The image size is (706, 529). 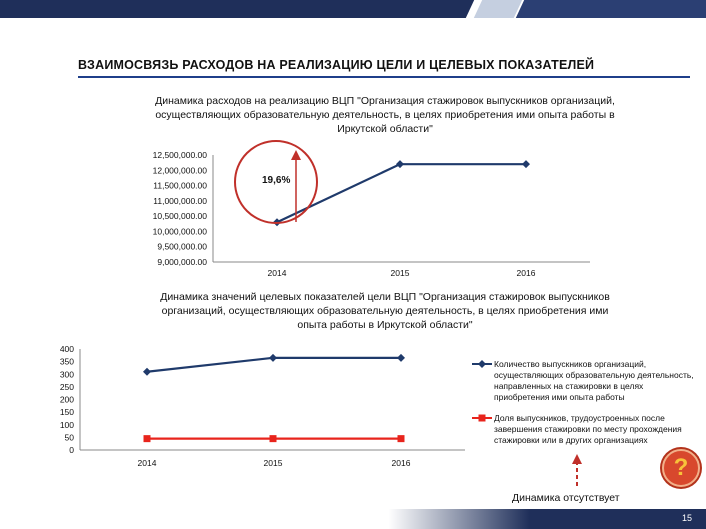 I want to click on chart2-y-tick: 300, so click(x=67, y=374).